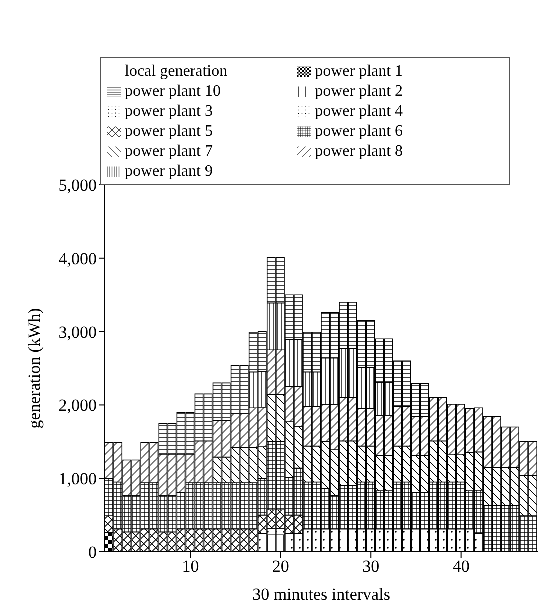 The width and height of the screenshot is (541, 611). I want to click on legend-label: local generation, so click(176, 71).